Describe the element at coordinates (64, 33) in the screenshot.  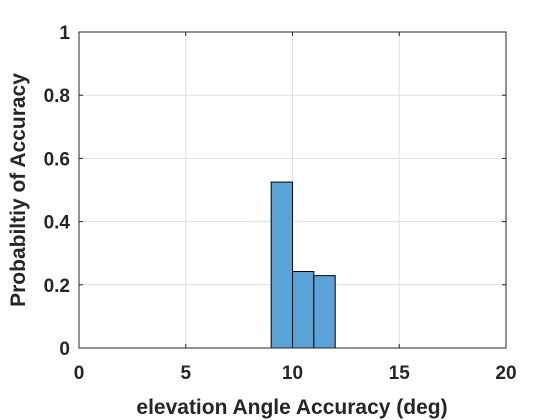
I see `y-tick-label: 1` at that location.